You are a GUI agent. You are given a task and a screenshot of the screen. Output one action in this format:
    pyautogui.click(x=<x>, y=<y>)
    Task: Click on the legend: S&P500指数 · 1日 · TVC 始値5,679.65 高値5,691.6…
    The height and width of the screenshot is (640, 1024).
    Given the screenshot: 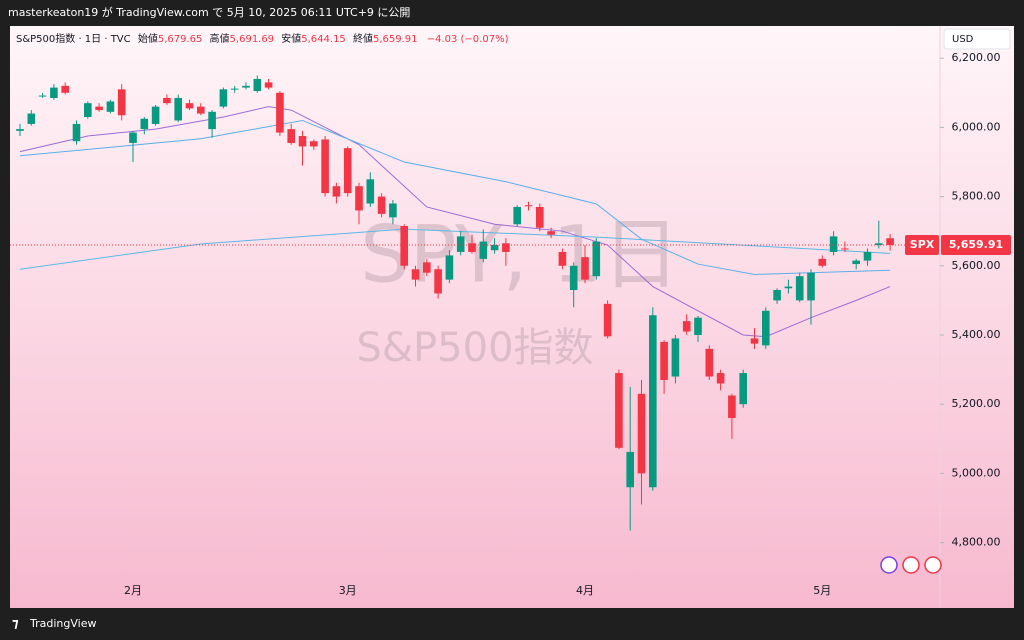 What is the action you would take?
    pyautogui.click(x=262, y=38)
    